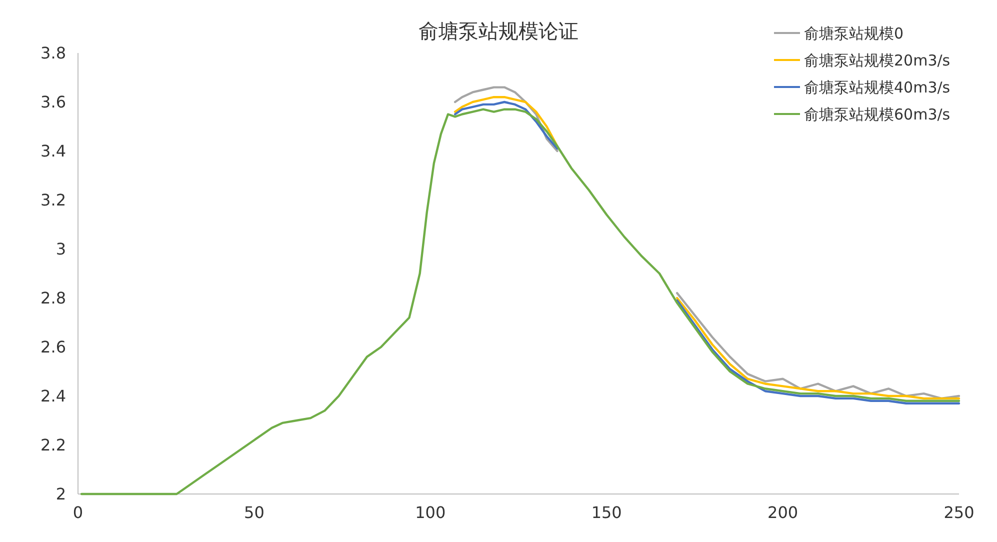 The height and width of the screenshot is (542, 997). I want to click on legend-label: 俞塘泵站规模0, so click(854, 33).